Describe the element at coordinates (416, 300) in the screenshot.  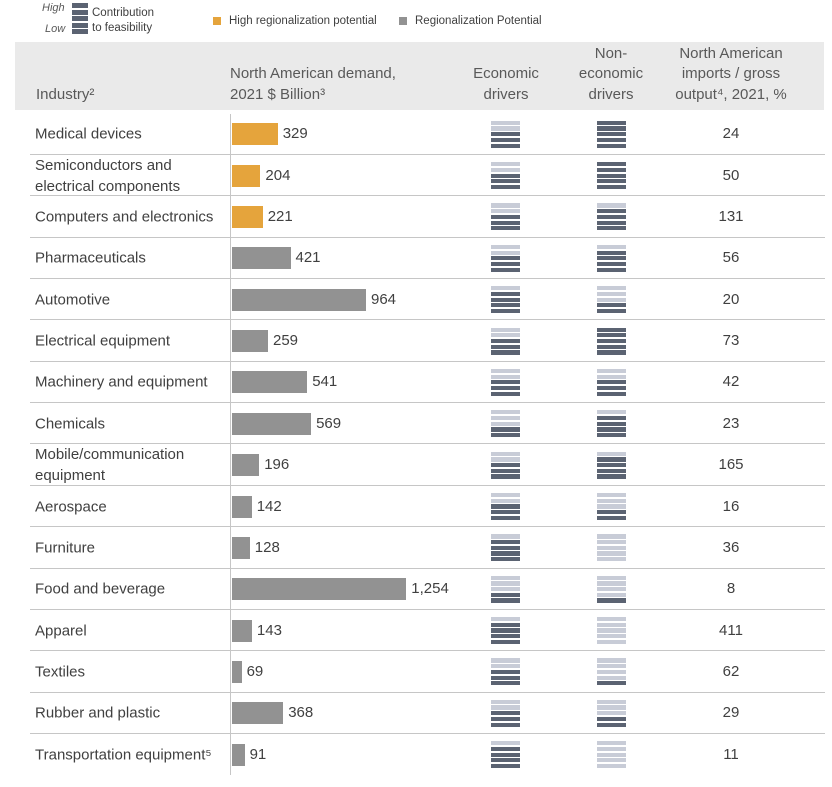
I see `table-row: Automotive 964 20` at that location.